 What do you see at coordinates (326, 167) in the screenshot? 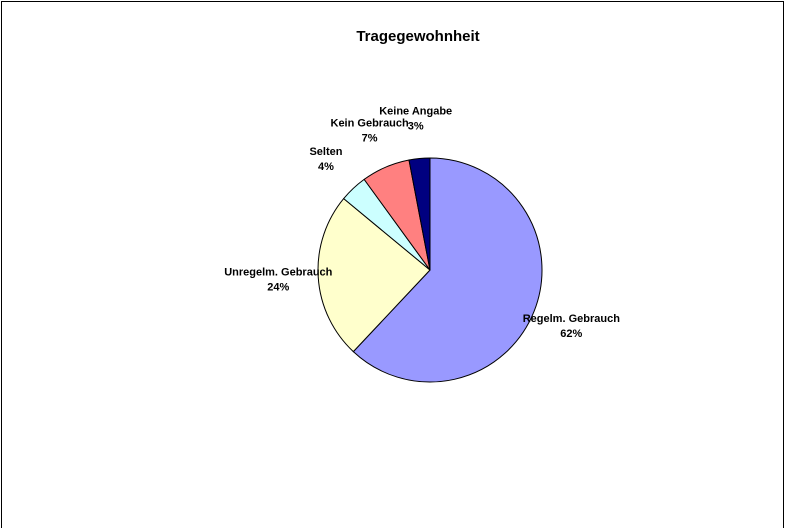
I see `slice-value-label: 4%` at bounding box center [326, 167].